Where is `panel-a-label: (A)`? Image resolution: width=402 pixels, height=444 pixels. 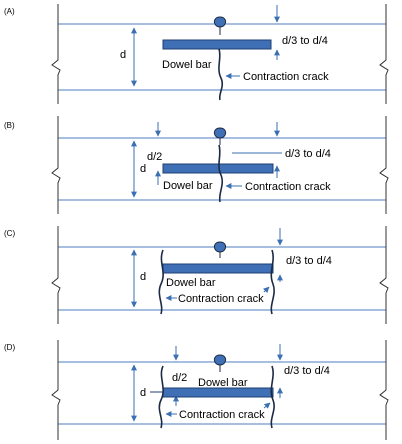
panel-a-label: (A) is located at coordinates (9, 11).